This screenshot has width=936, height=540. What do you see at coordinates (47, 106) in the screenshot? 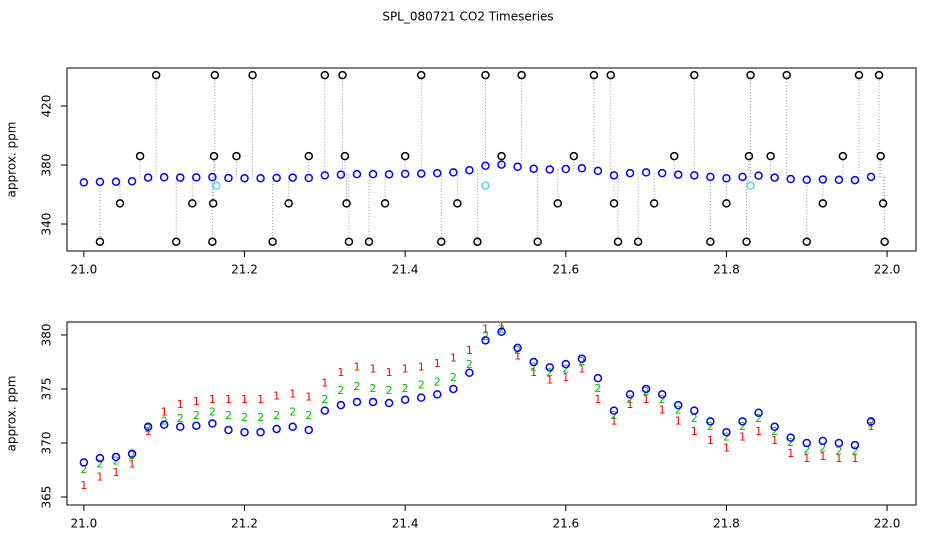
I see `y-tick-label: 420` at bounding box center [47, 106].